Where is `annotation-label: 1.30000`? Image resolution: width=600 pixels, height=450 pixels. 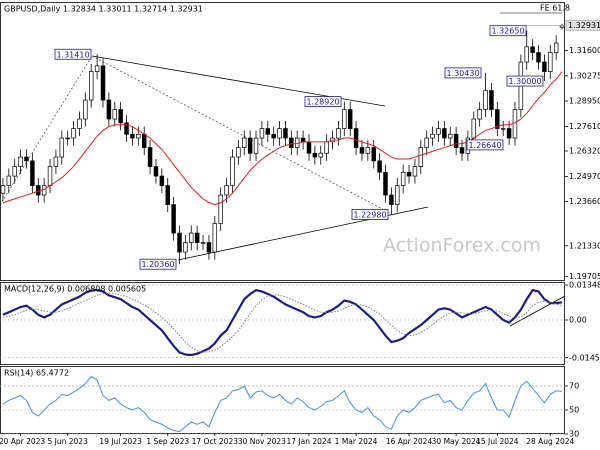
annotation-label: 1.30000 is located at coordinates (524, 81).